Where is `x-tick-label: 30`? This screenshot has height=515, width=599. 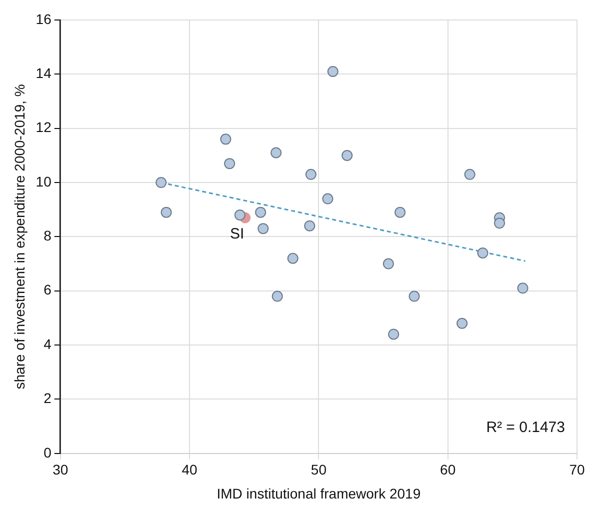
x-tick-label: 30 is located at coordinates (60, 470).